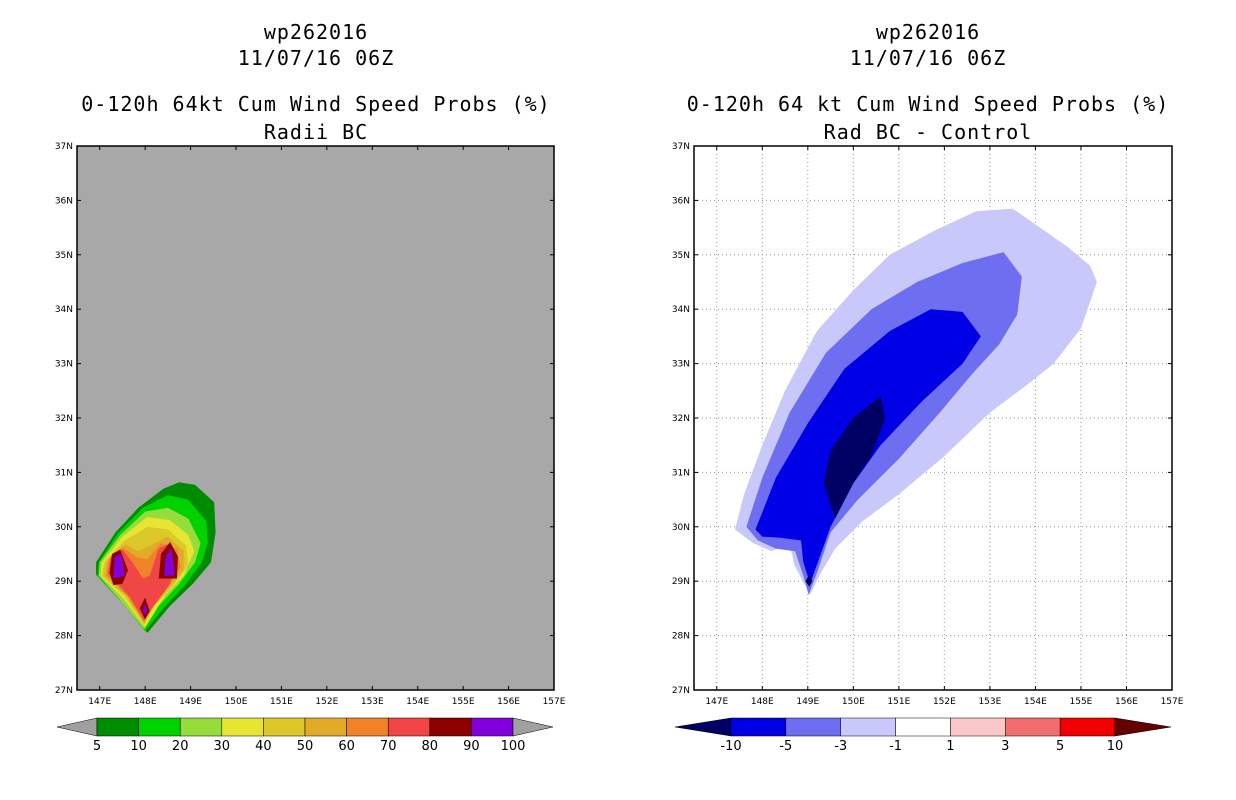 The height and width of the screenshot is (800, 1236). Describe the element at coordinates (1005, 746) in the screenshot. I see `colorbar-label: 3` at that location.